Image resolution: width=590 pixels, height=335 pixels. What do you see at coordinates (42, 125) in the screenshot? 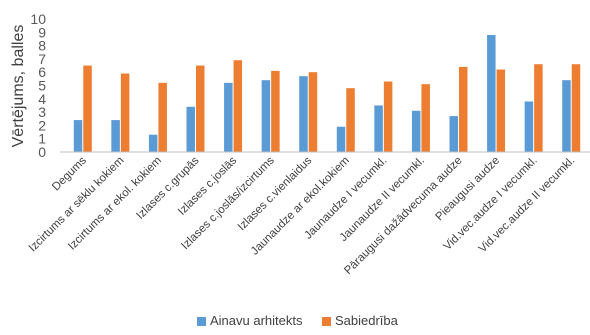
I see `y-tick-label: 2` at bounding box center [42, 125].